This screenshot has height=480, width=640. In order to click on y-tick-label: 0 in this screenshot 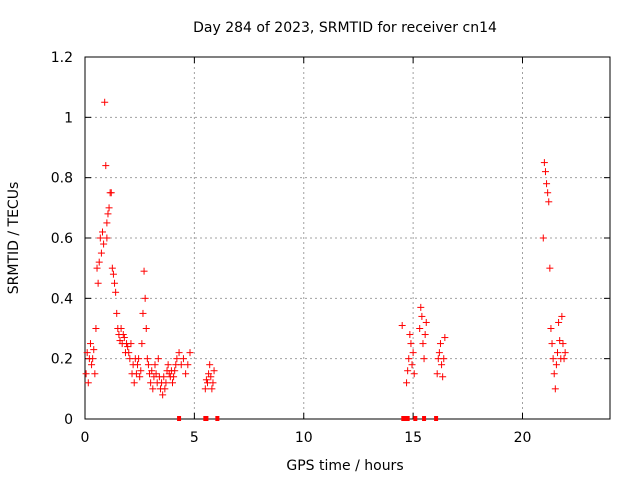, I will do `click(68, 420)`.